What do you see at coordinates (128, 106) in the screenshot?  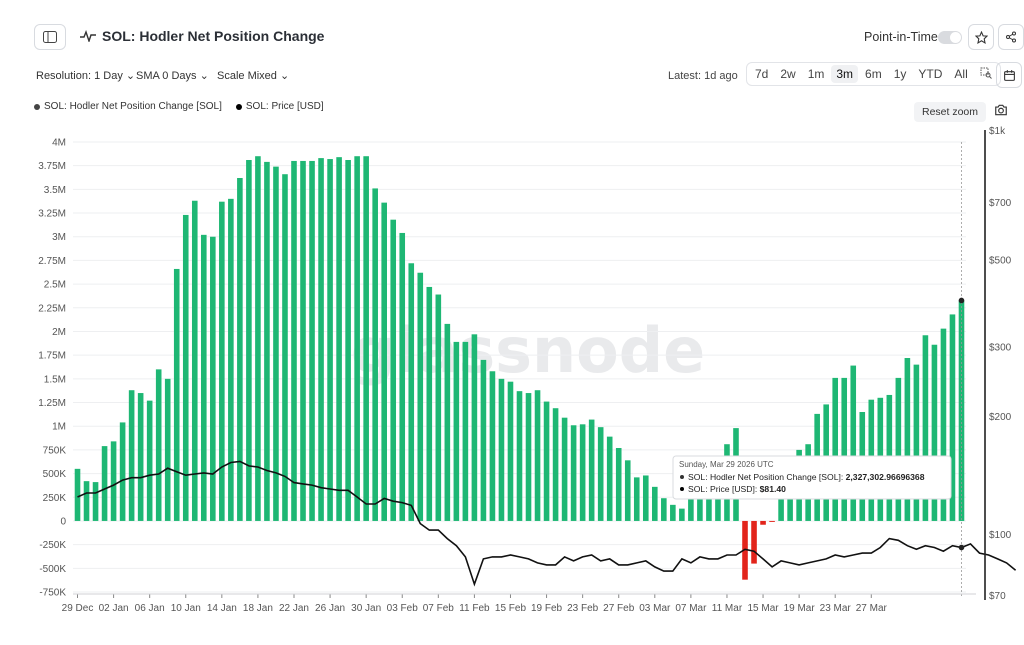 I see `legend-item-net-position: SOL: Hodler Net Position Change [SOL]` at bounding box center [128, 106].